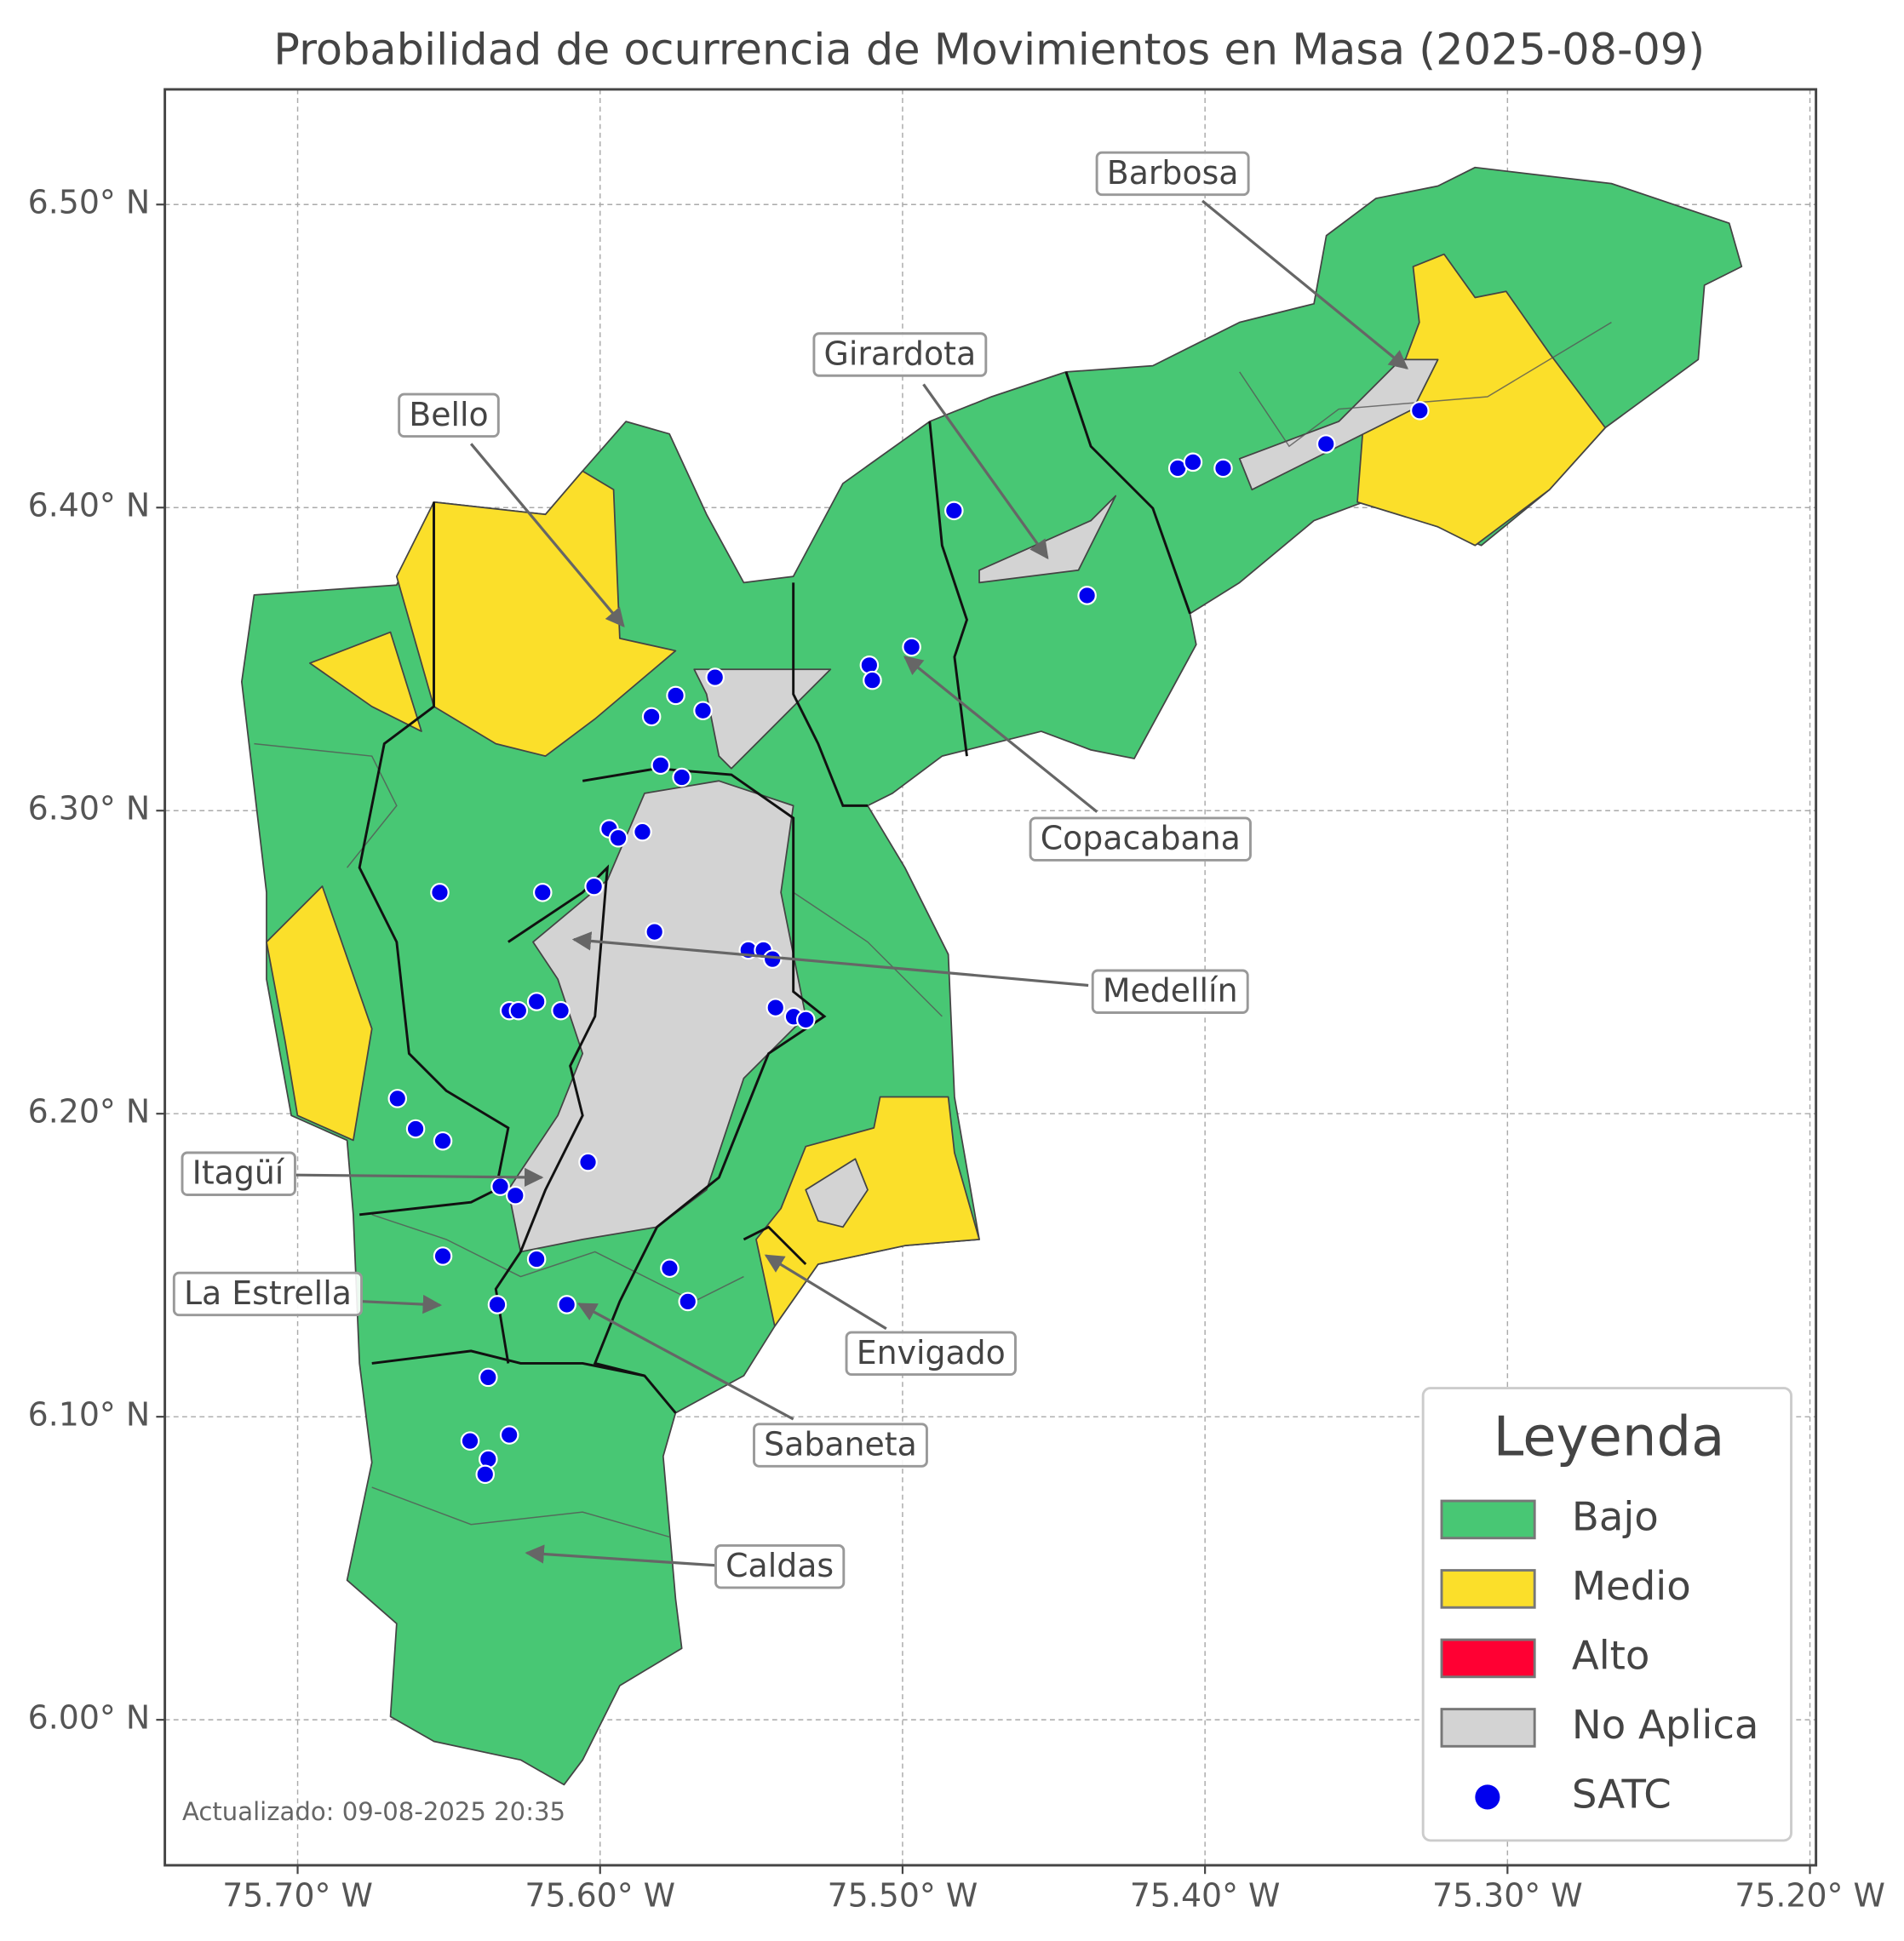 The image size is (1904, 1941). I want to click on y-tick-label: 6.00° N, so click(89, 1718).